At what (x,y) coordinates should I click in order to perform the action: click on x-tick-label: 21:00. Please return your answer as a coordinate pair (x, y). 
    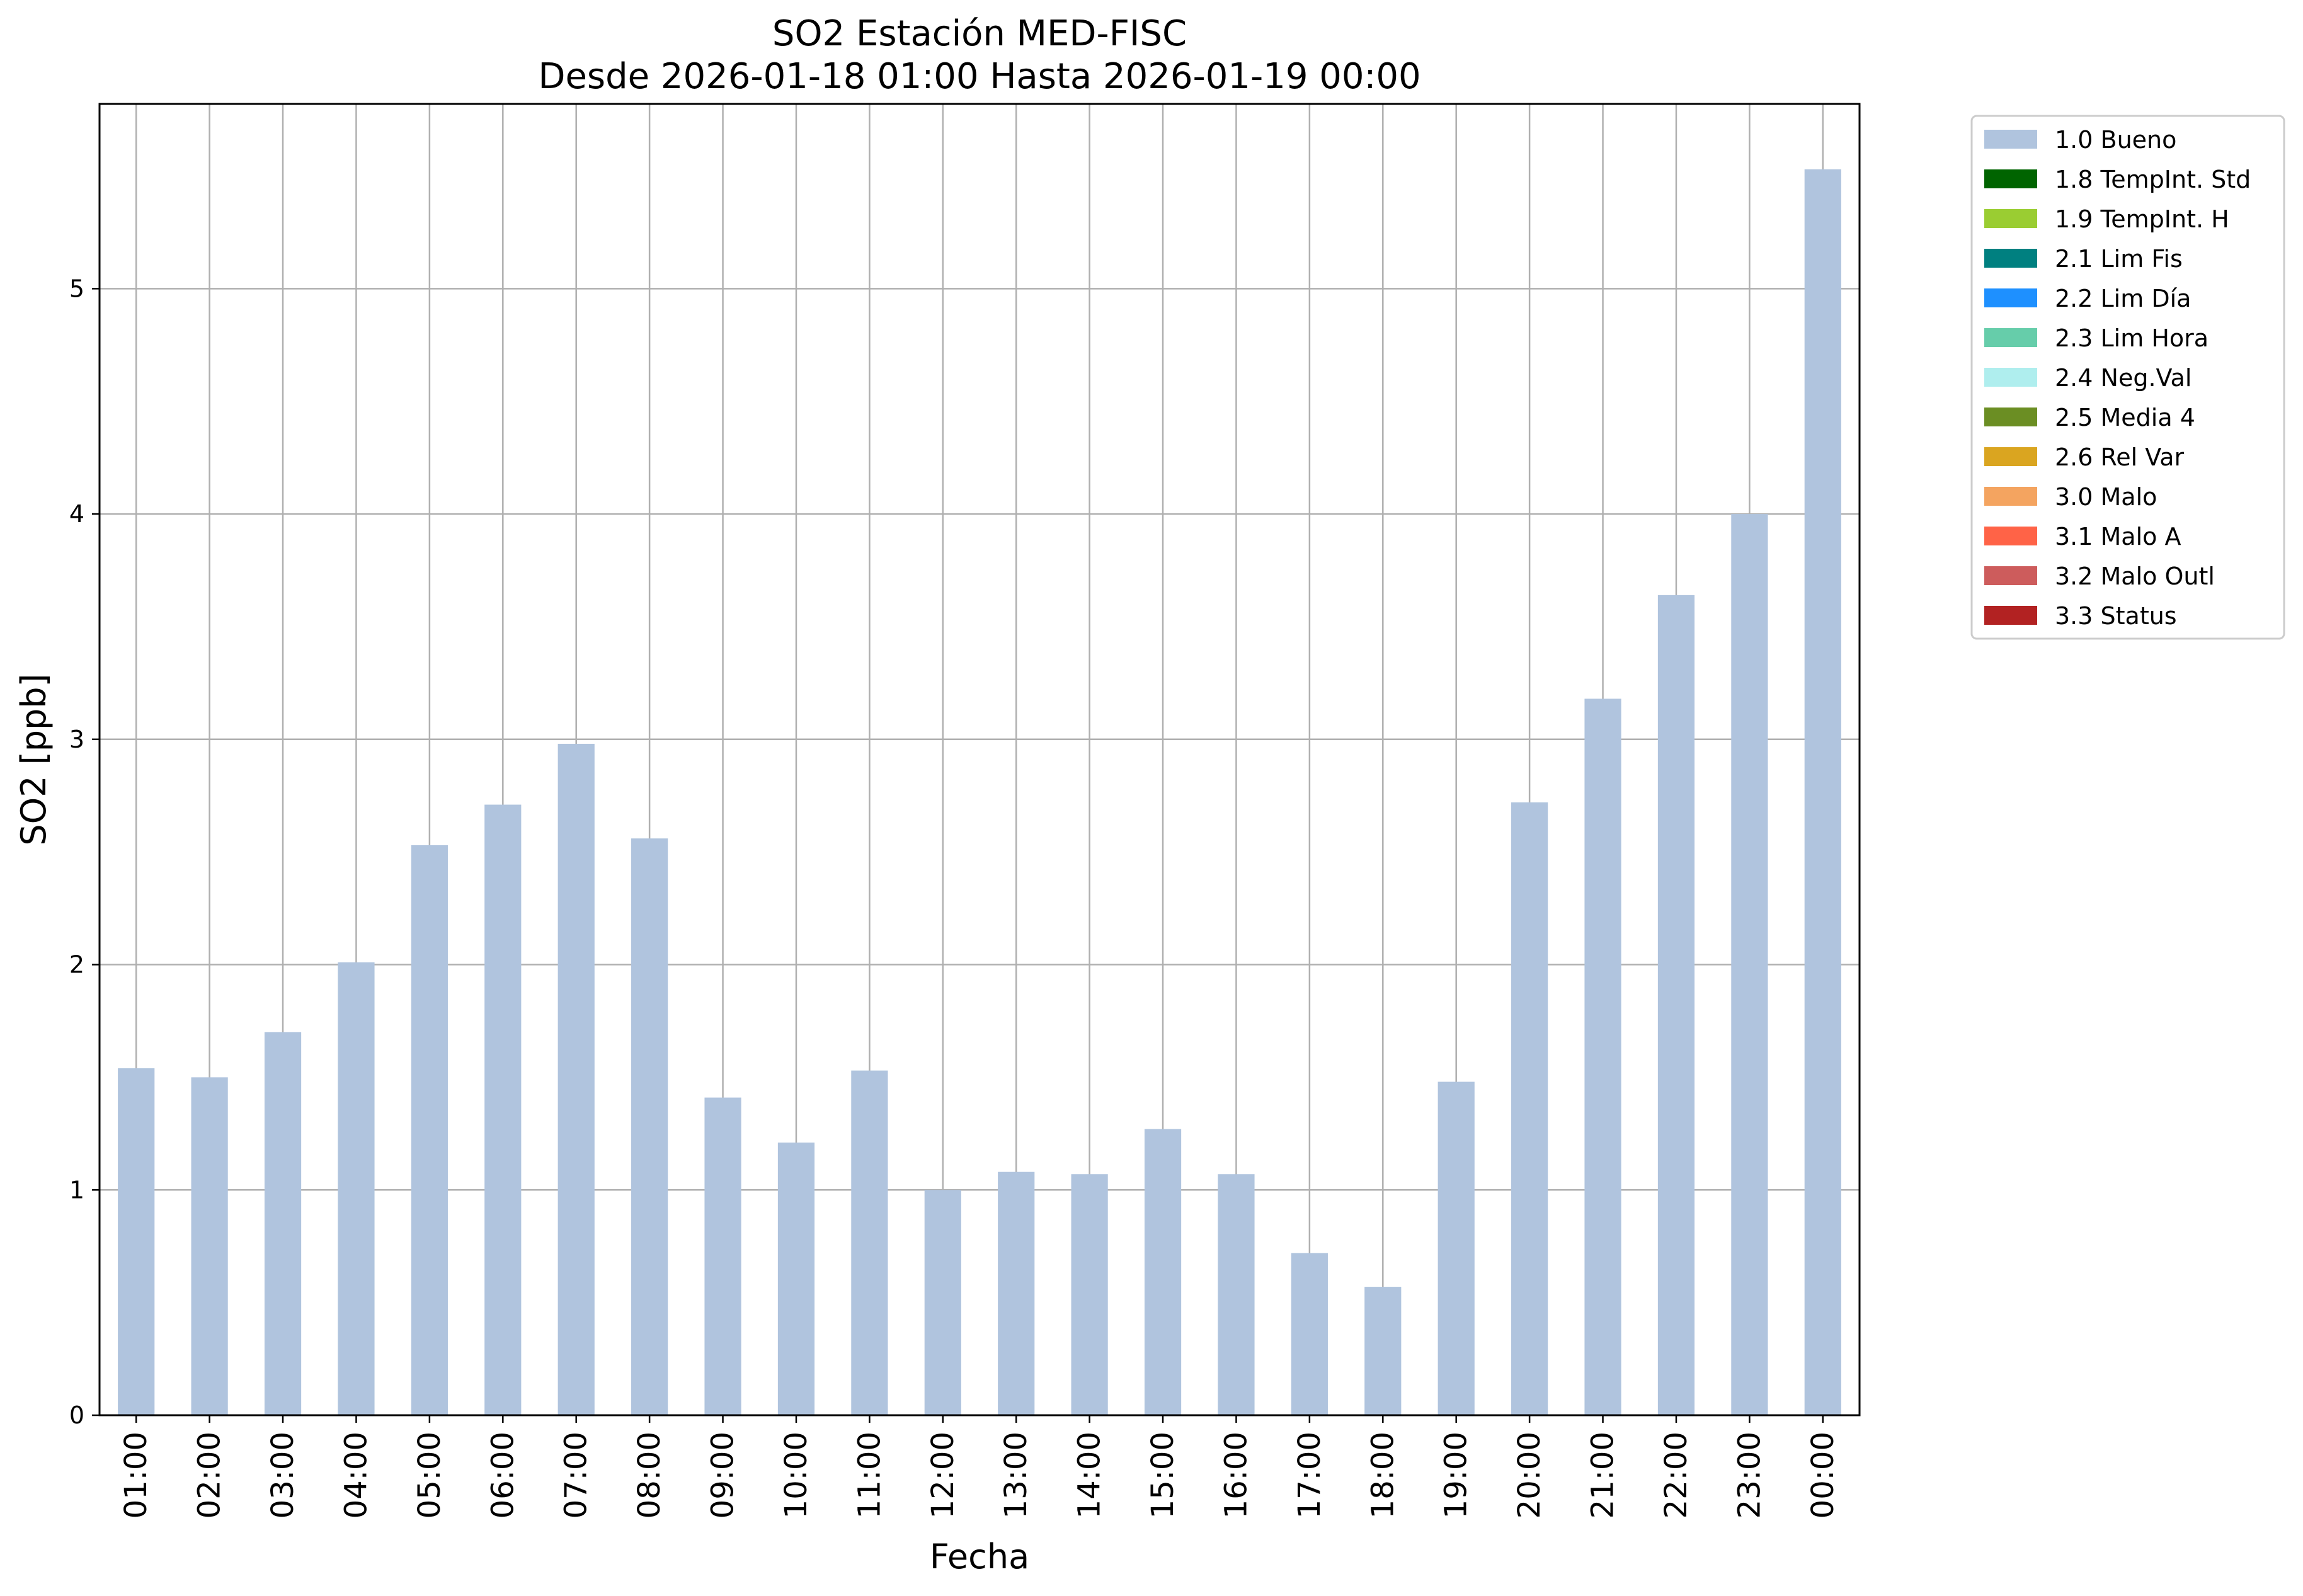
    Looking at the image, I should click on (1604, 1475).